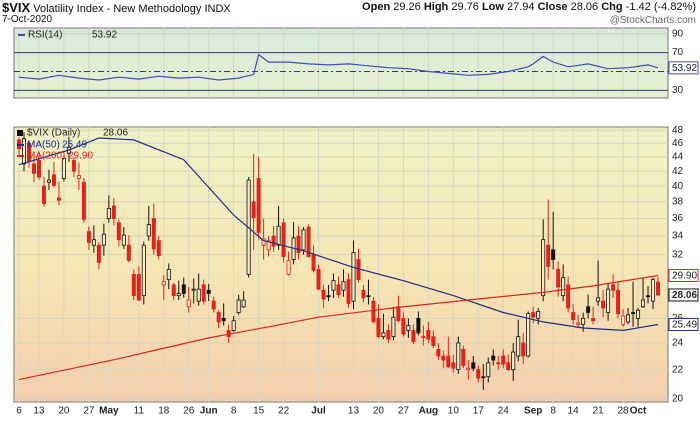 Image resolution: width=700 pixels, height=421 pixels. Describe the element at coordinates (117, 9) in the screenshot. I see `instrument-name: Volatility Index - New Methodology` at that location.